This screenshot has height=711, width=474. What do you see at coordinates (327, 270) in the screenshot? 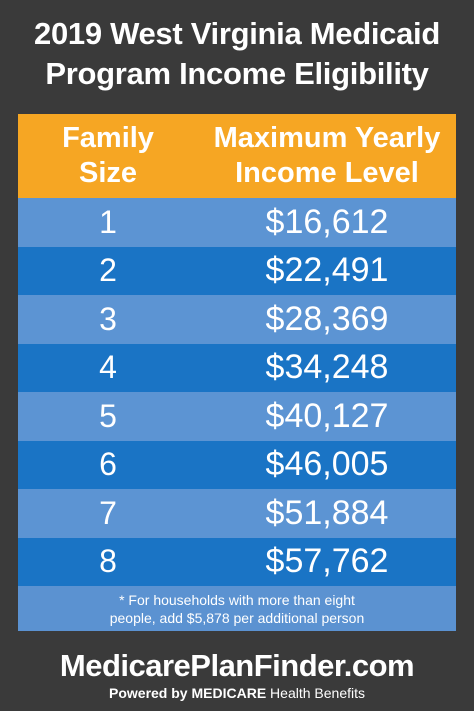
I see `income-cell: $22,491` at bounding box center [327, 270].